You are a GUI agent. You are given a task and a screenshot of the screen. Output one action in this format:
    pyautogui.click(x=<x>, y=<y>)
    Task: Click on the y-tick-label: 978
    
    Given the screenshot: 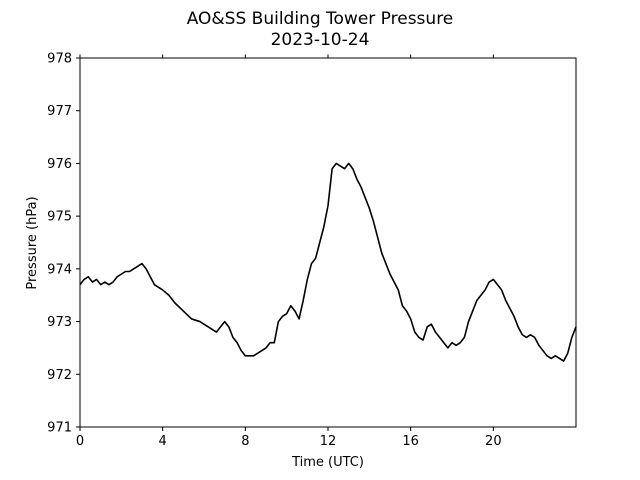 What is the action you would take?
    pyautogui.click(x=59, y=59)
    